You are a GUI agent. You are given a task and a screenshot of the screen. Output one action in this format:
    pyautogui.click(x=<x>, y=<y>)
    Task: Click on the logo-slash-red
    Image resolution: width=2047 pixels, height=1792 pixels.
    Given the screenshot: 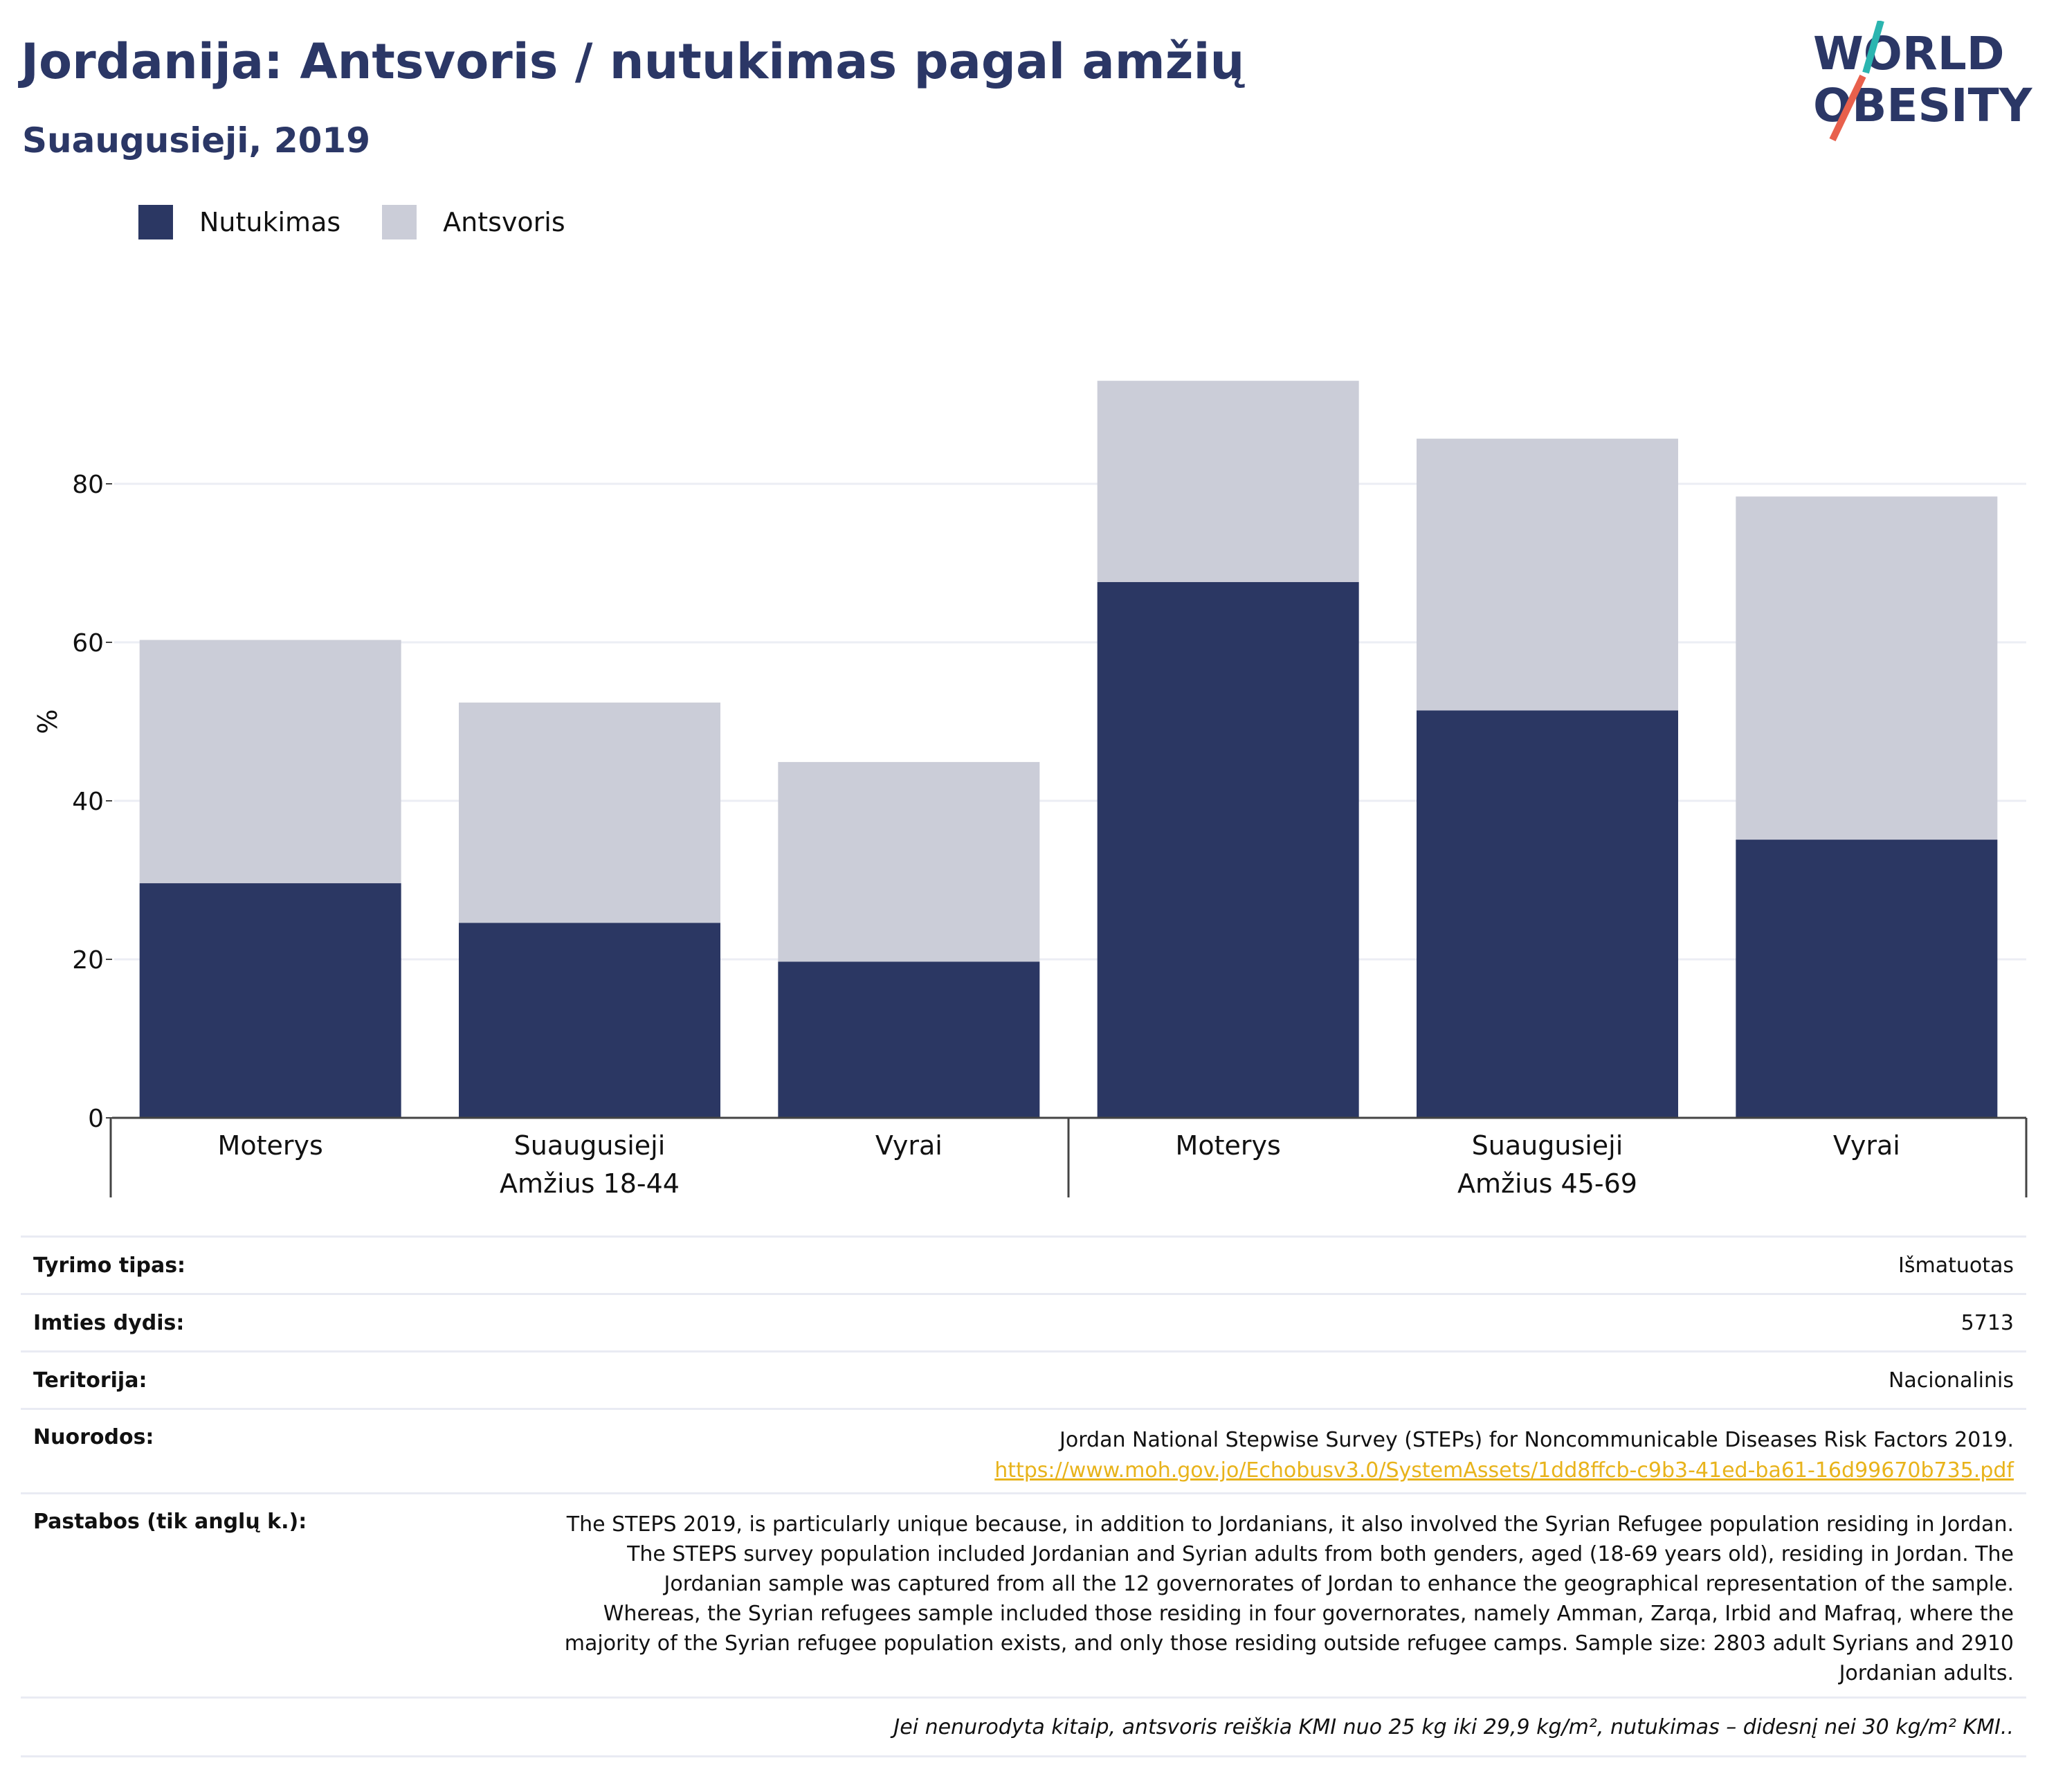 What is the action you would take?
    pyautogui.click(x=1848, y=108)
    